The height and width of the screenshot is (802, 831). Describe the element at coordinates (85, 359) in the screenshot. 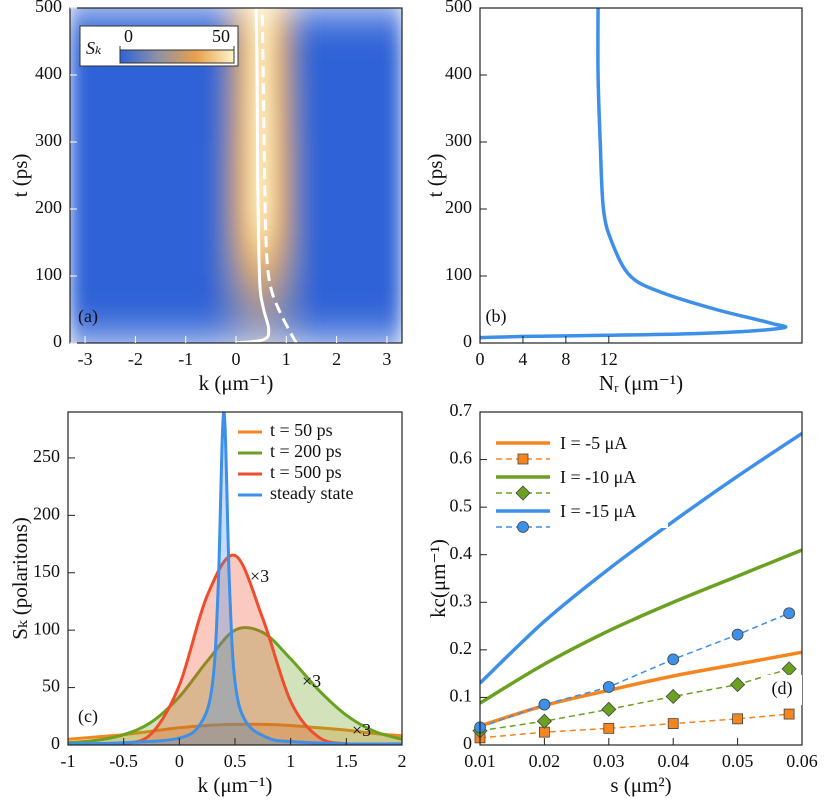

I see `x-tick-label: -3` at that location.